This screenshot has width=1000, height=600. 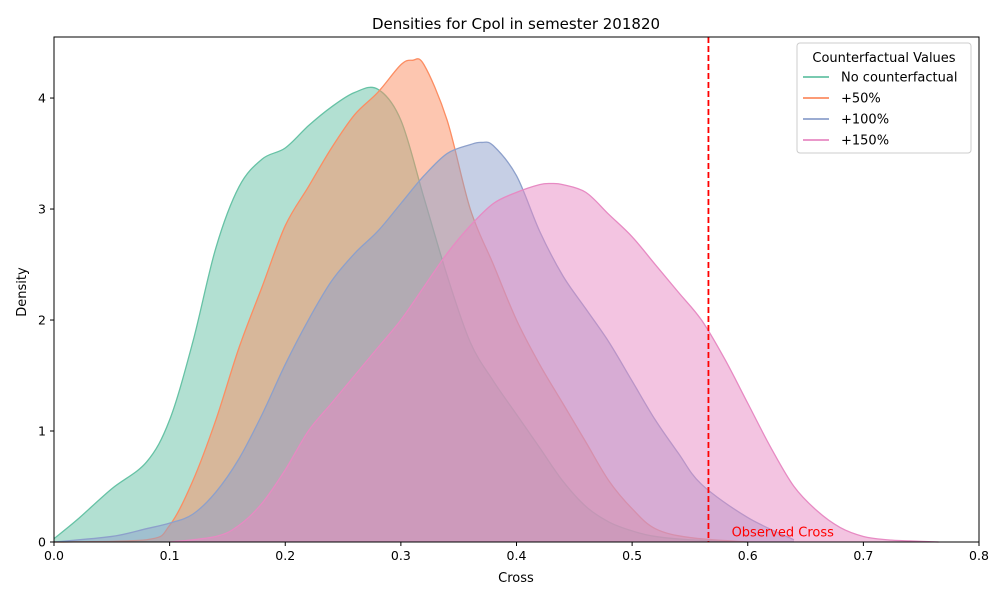 What do you see at coordinates (54, 555) in the screenshot?
I see `x-tick-label: 0.0` at bounding box center [54, 555].